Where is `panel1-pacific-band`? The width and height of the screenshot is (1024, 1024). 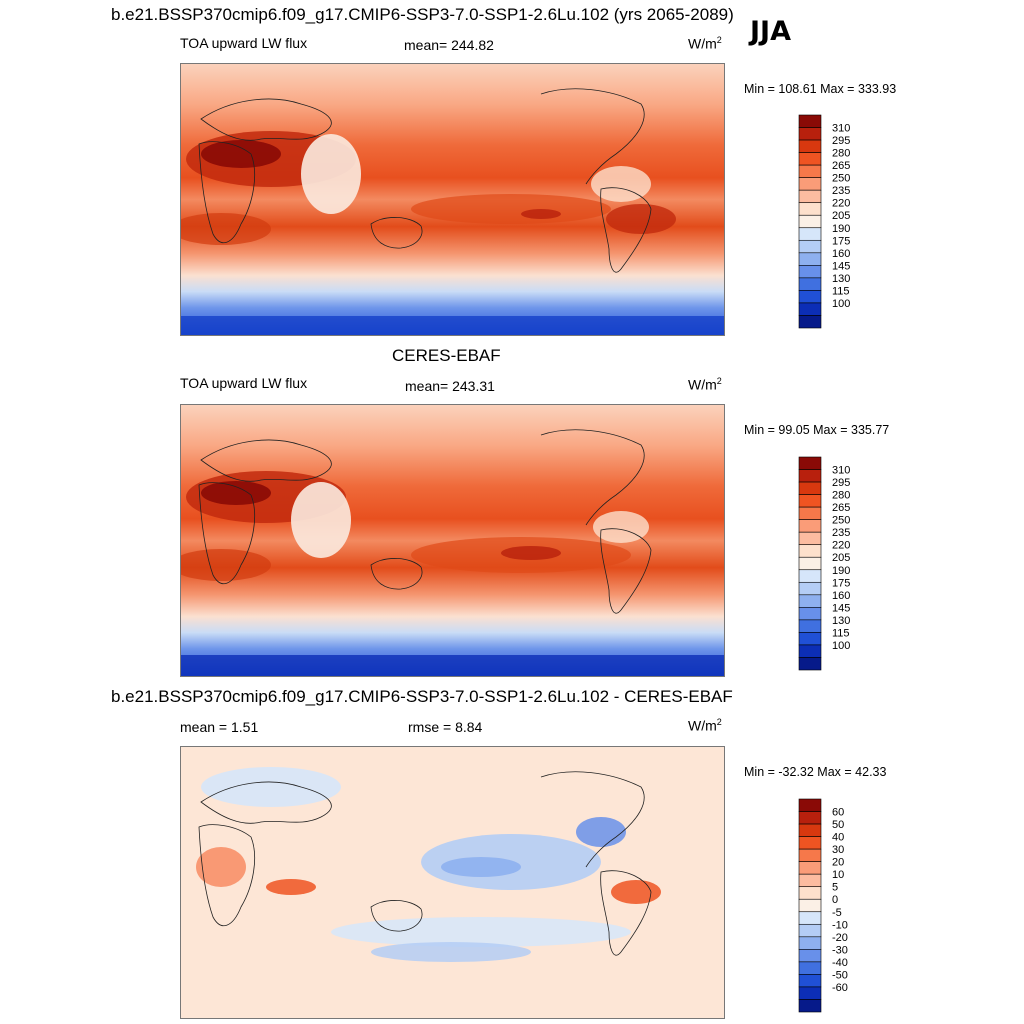
panel1-pacific-band is located at coordinates (511, 209).